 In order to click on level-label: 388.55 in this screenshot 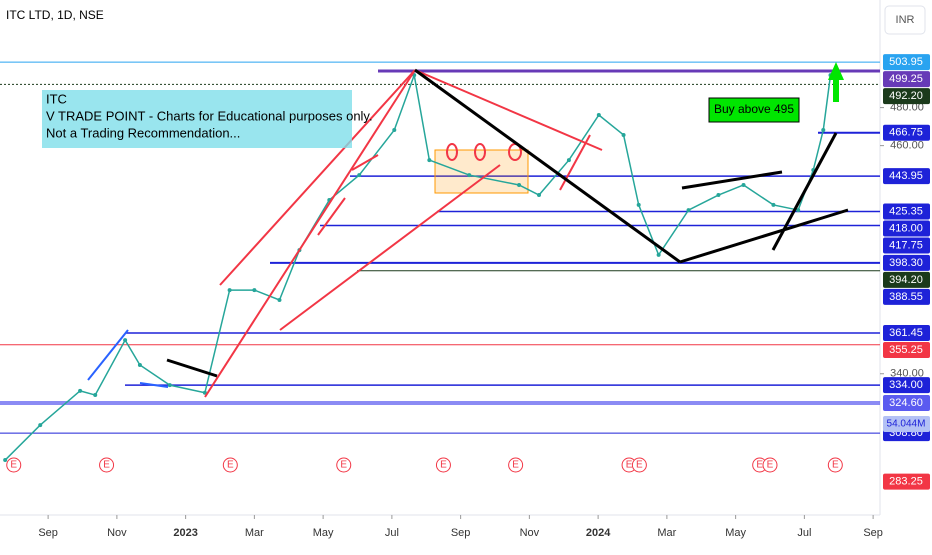, I will do `click(906, 297)`.